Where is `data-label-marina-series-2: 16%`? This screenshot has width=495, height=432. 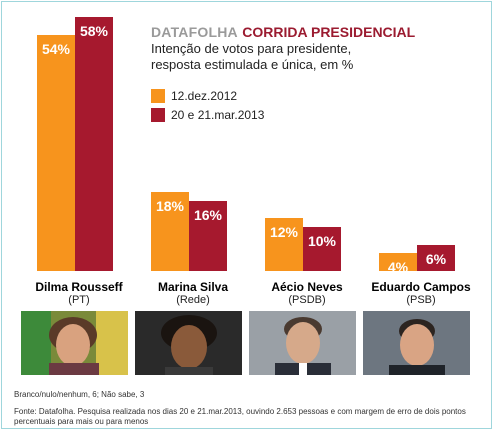
data-label-marina-series-2: 16% is located at coordinates (208, 215).